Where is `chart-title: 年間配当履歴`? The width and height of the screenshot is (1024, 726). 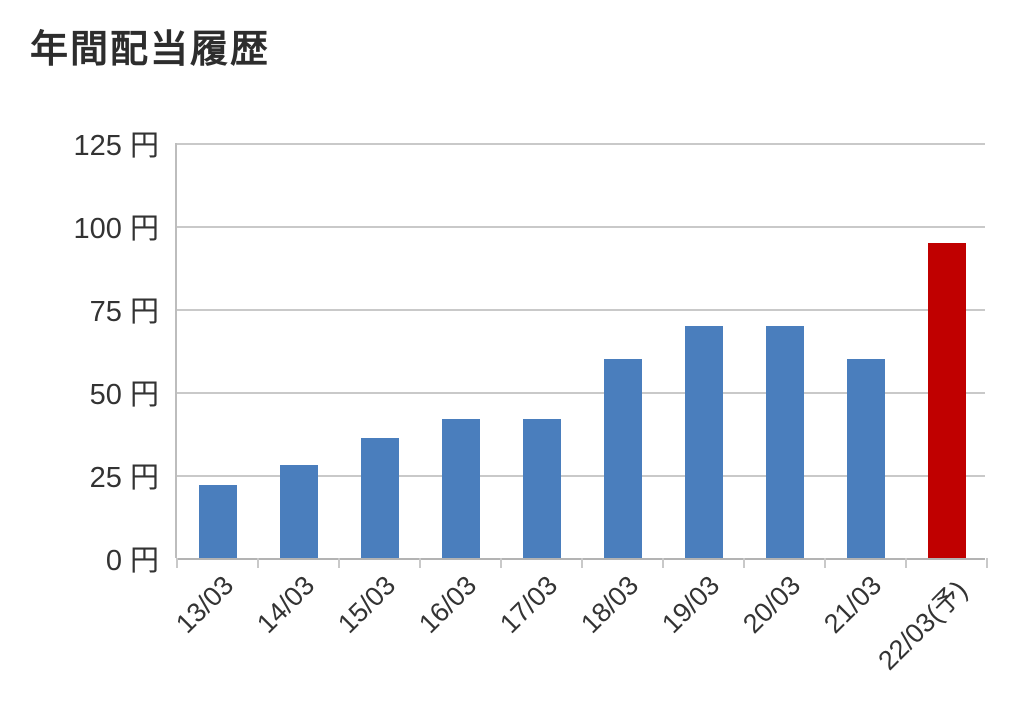 chart-title: 年間配当履歴 is located at coordinates (150, 50).